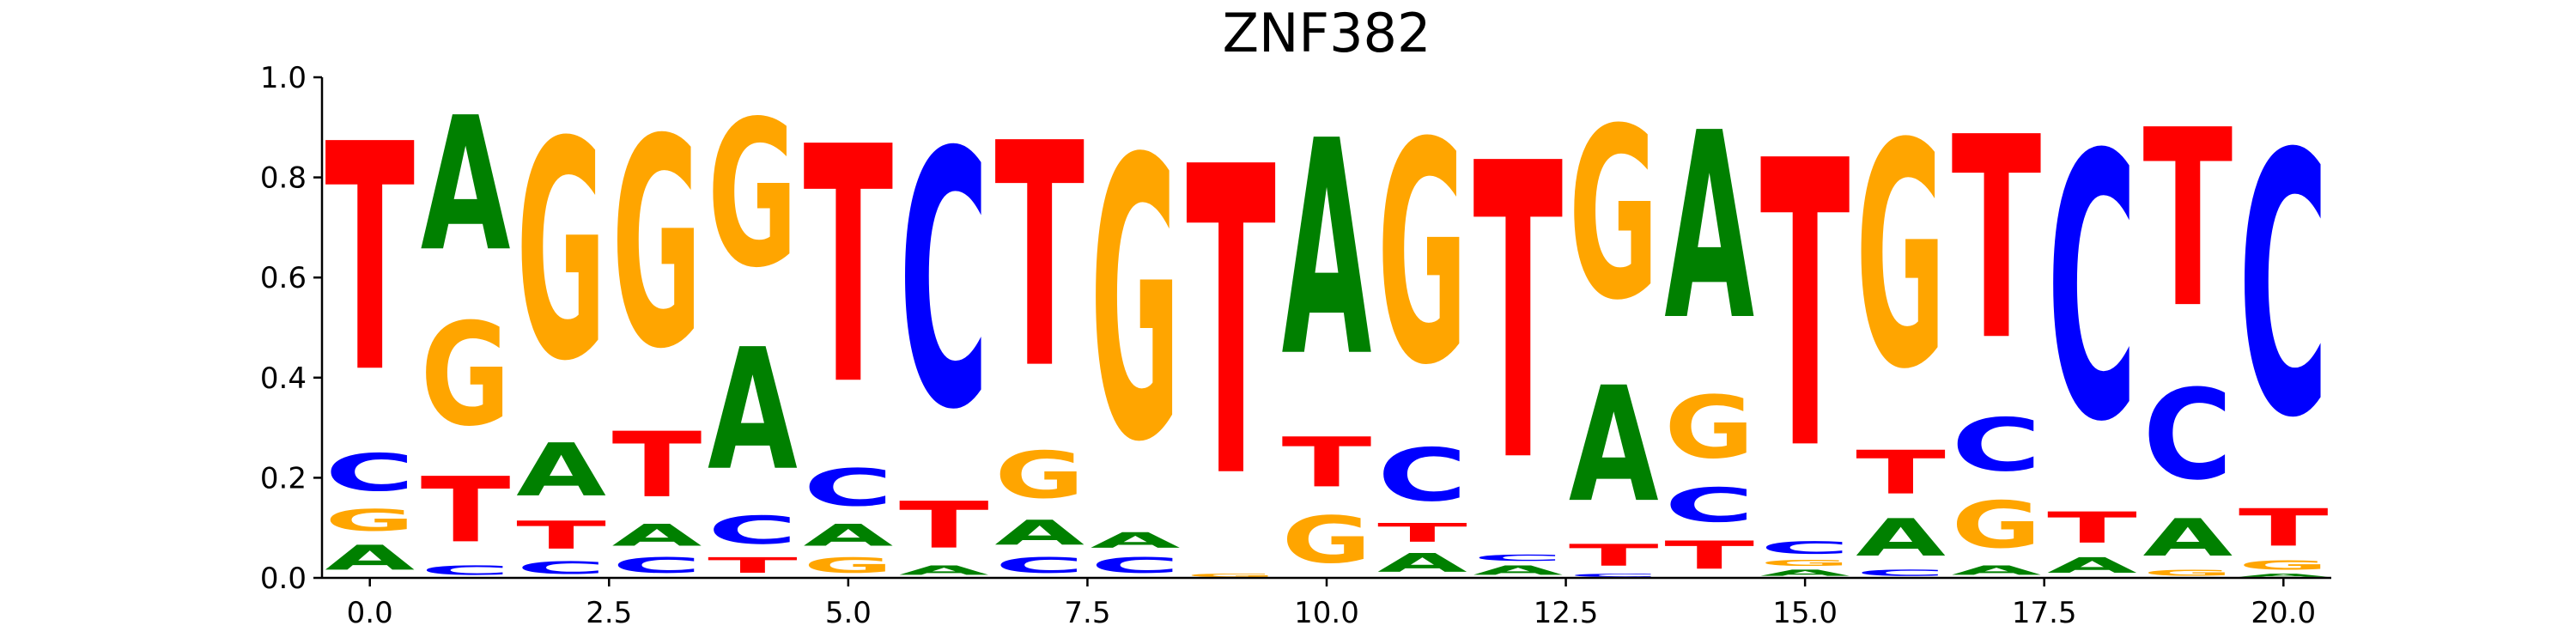 The height and width of the screenshot is (644, 2576). What do you see at coordinates (2045, 613) in the screenshot?
I see `x-tick-label: 17.5` at bounding box center [2045, 613].